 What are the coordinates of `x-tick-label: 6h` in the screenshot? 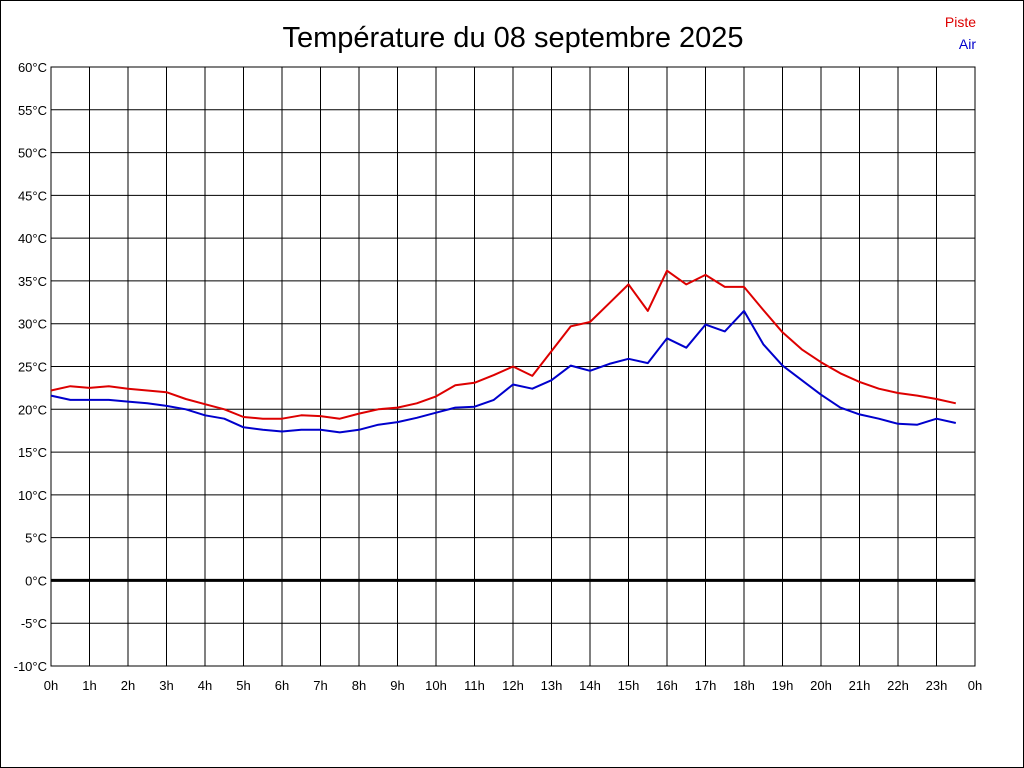 It's located at (282, 685).